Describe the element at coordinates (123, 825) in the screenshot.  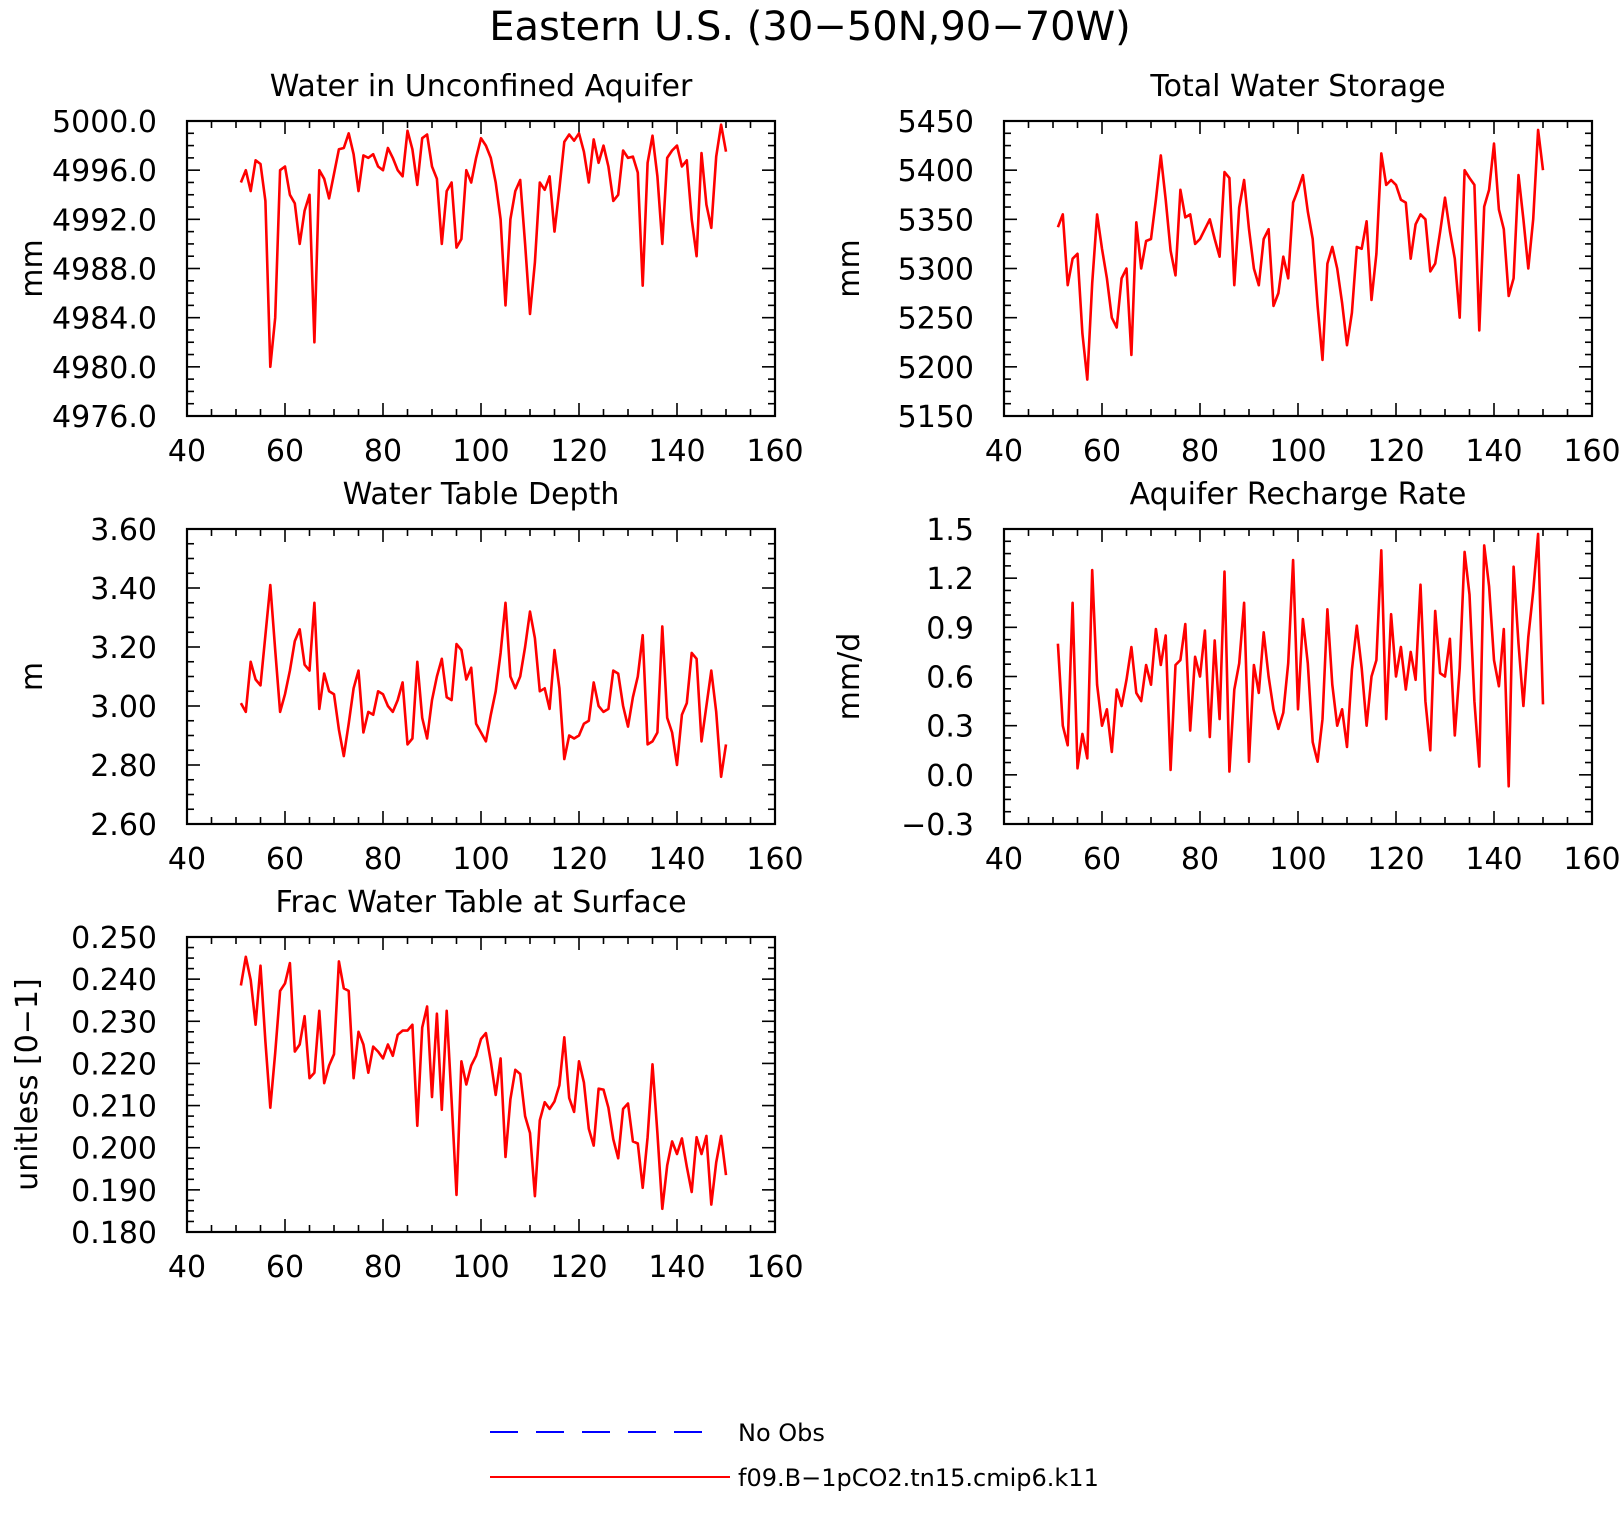
I see `y-tick-label: 2.60` at that location.